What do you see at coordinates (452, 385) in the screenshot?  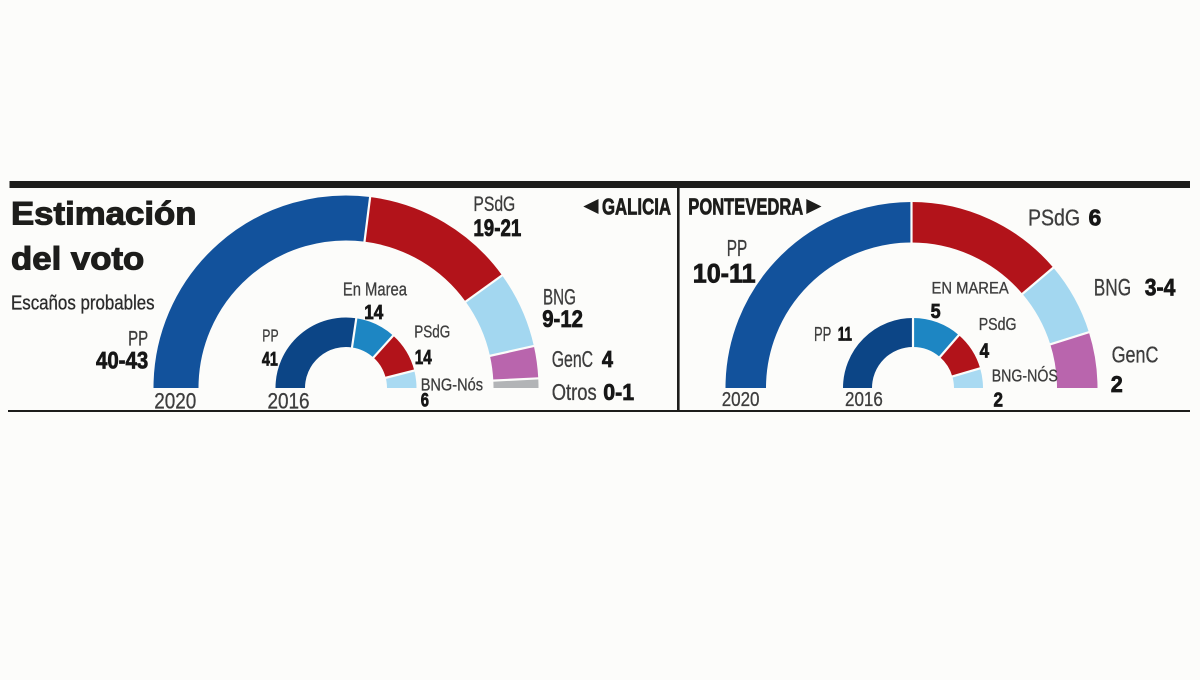 I see `svg-text: BNG-Nós` at bounding box center [452, 385].